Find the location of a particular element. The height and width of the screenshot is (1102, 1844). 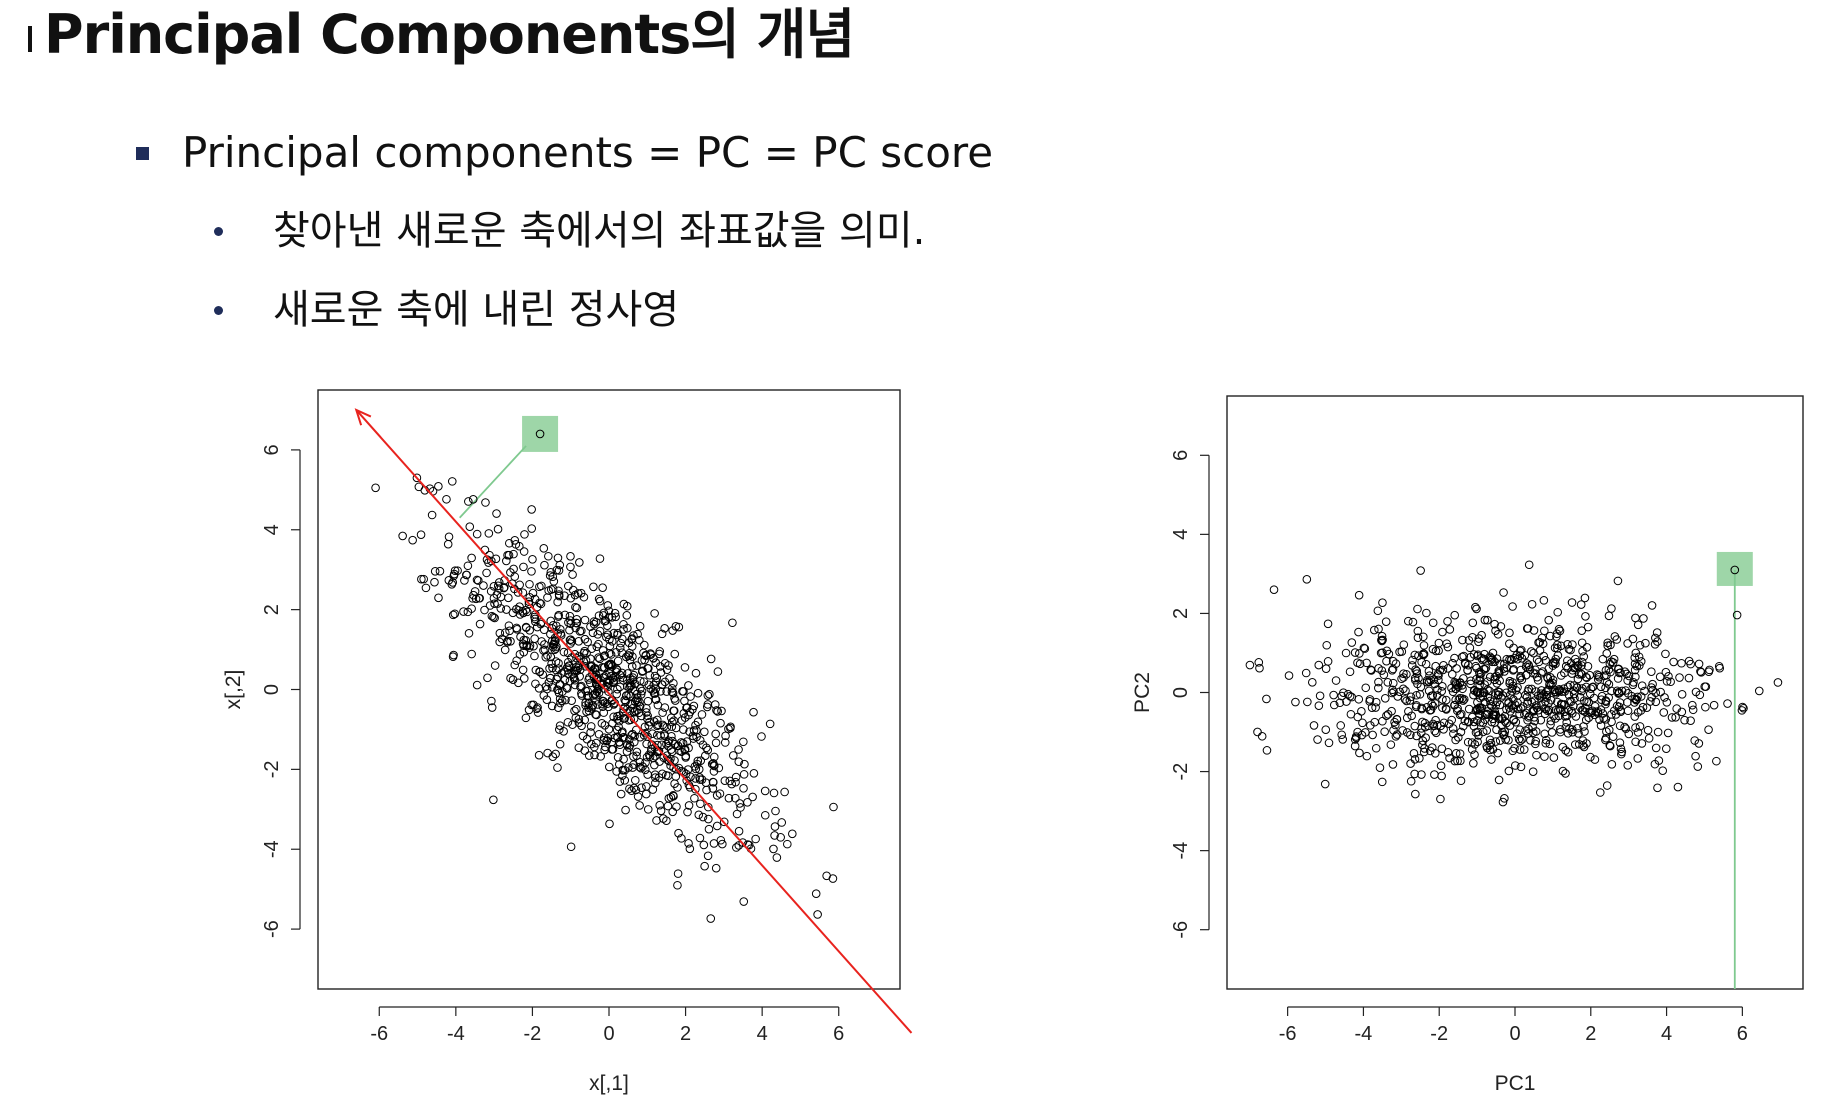

x-tick-label: 2 is located at coordinates (685, 1034).